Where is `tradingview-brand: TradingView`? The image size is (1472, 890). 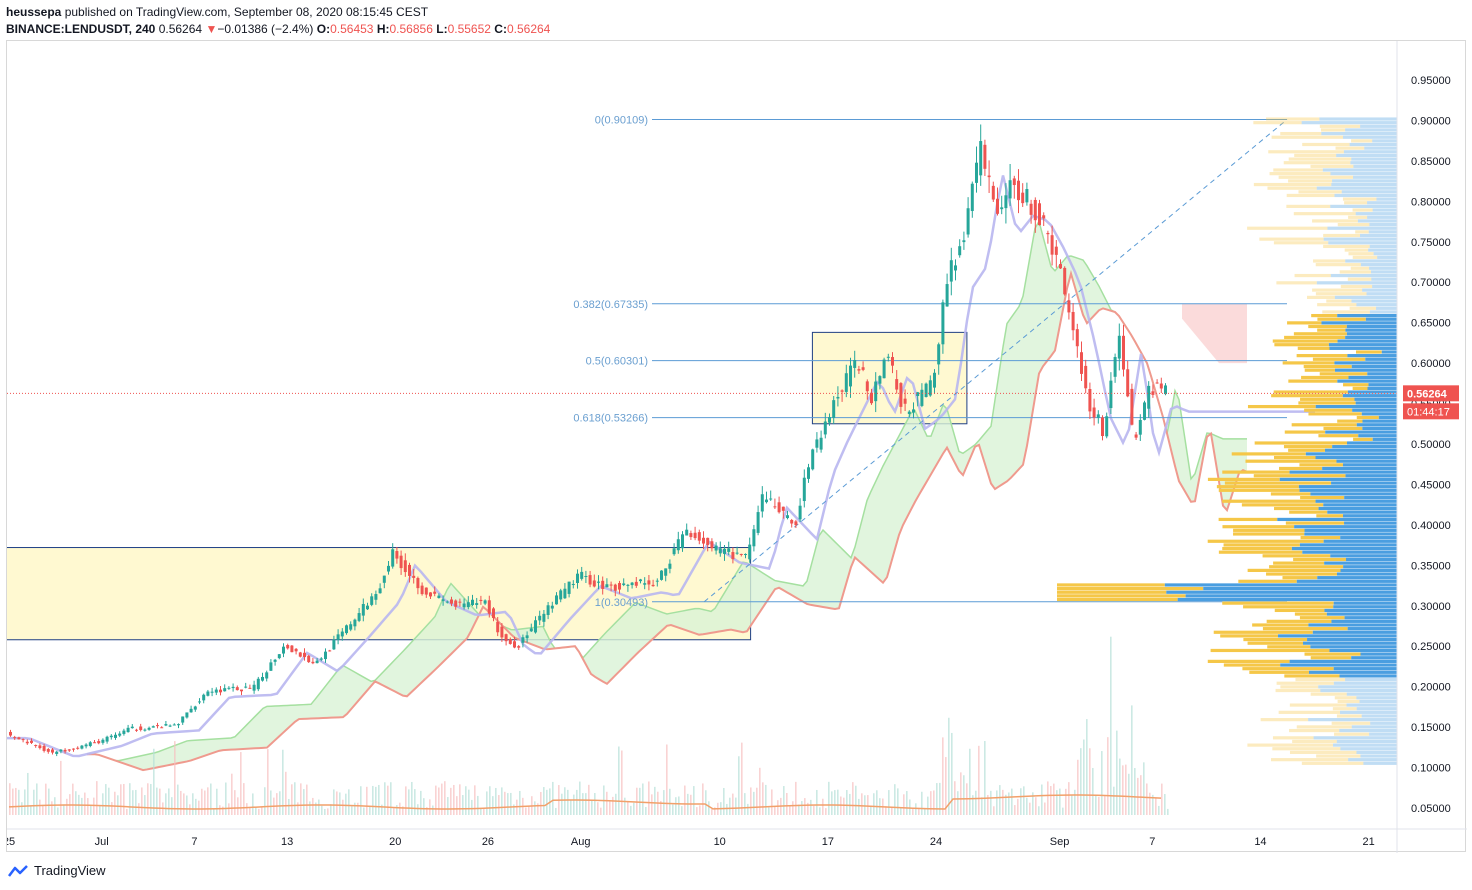 tradingview-brand: TradingView is located at coordinates (57, 870).